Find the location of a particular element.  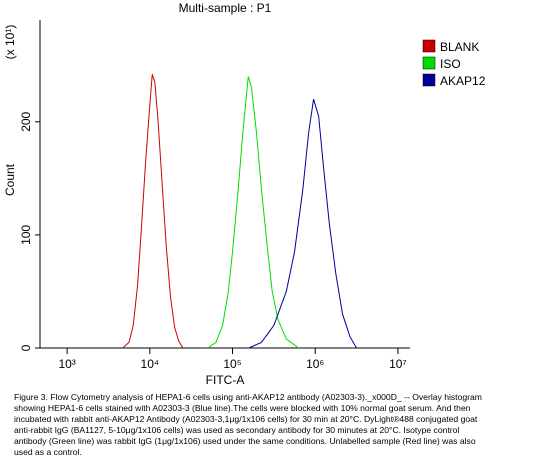

y-tick-label: 0 is located at coordinates (26, 347).